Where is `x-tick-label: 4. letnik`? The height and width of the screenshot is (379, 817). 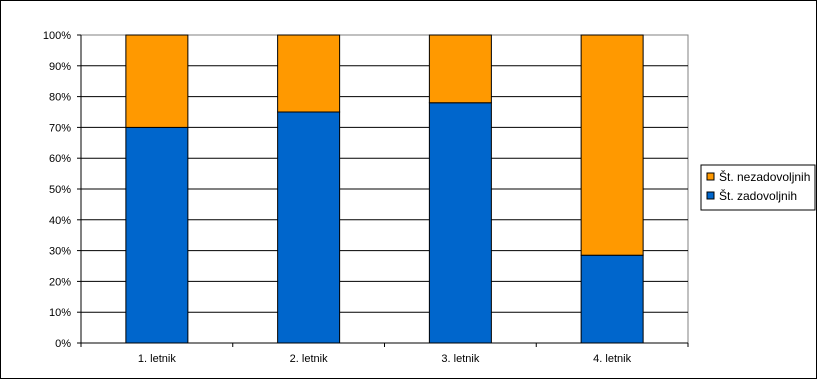
x-tick-label: 4. letnik is located at coordinates (612, 359).